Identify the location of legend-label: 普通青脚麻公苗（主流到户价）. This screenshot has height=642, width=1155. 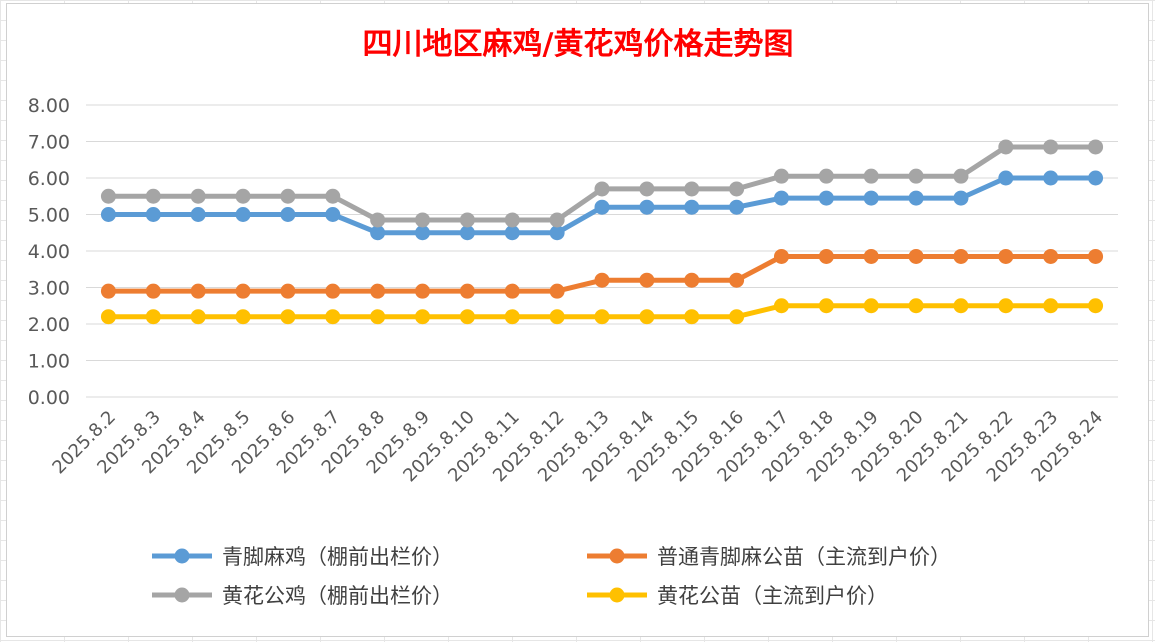
(804, 557).